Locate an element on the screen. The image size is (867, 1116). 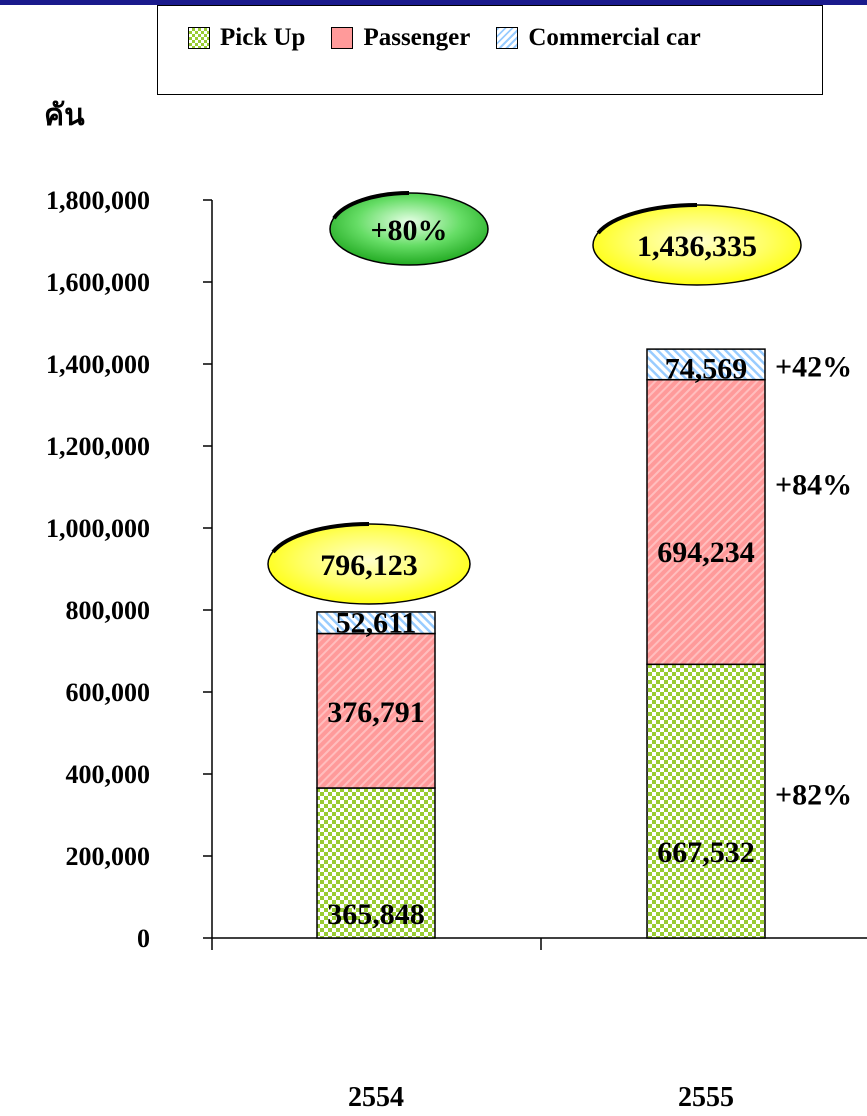
bar-value-label: 52,611 is located at coordinates (376, 623).